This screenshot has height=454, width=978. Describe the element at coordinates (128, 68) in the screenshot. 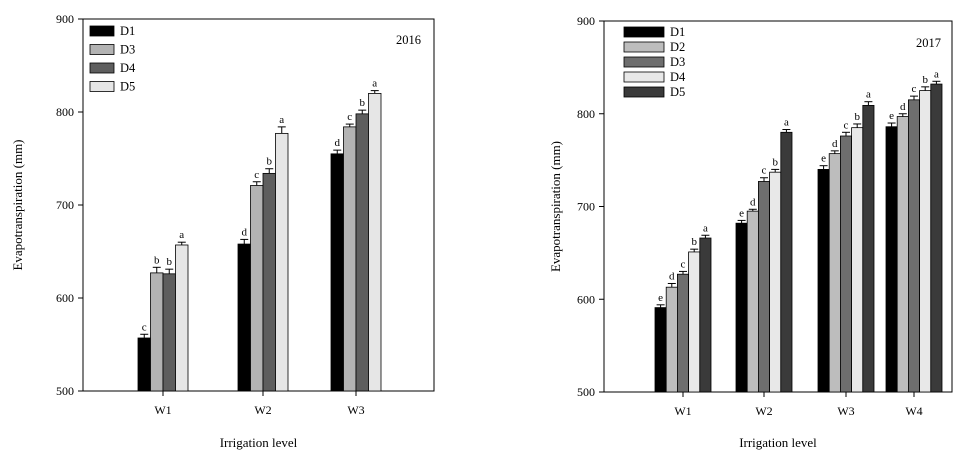

I see `chart0-legend-label: D4` at that location.